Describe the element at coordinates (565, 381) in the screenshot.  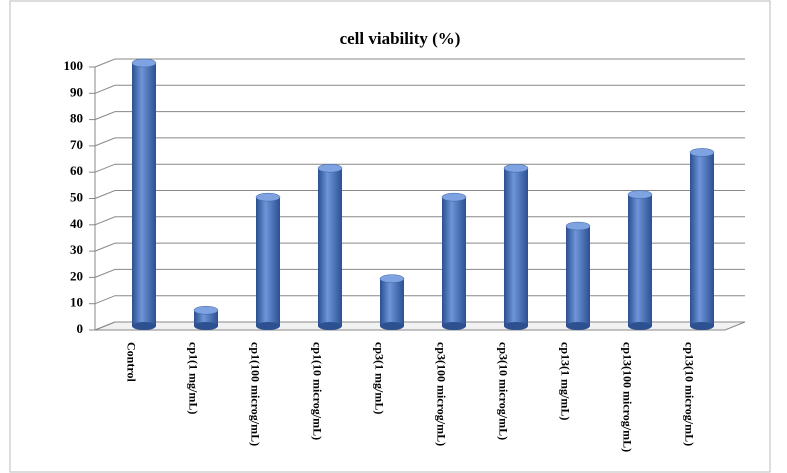
I see `x-tick-label: cp13(1 mg/mL)` at that location.